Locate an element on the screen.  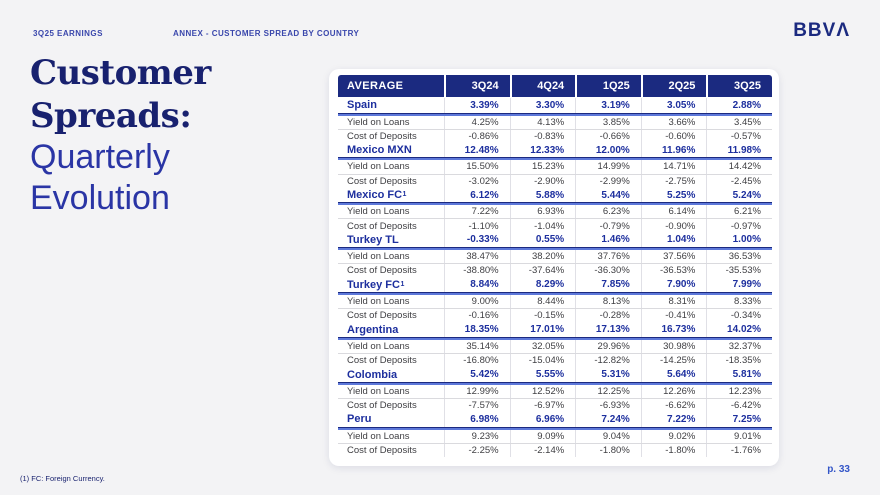
country-row-spain: Spain 3.39% 3.30% 3.19% 3.05% 2.88% is located at coordinates (555, 106).